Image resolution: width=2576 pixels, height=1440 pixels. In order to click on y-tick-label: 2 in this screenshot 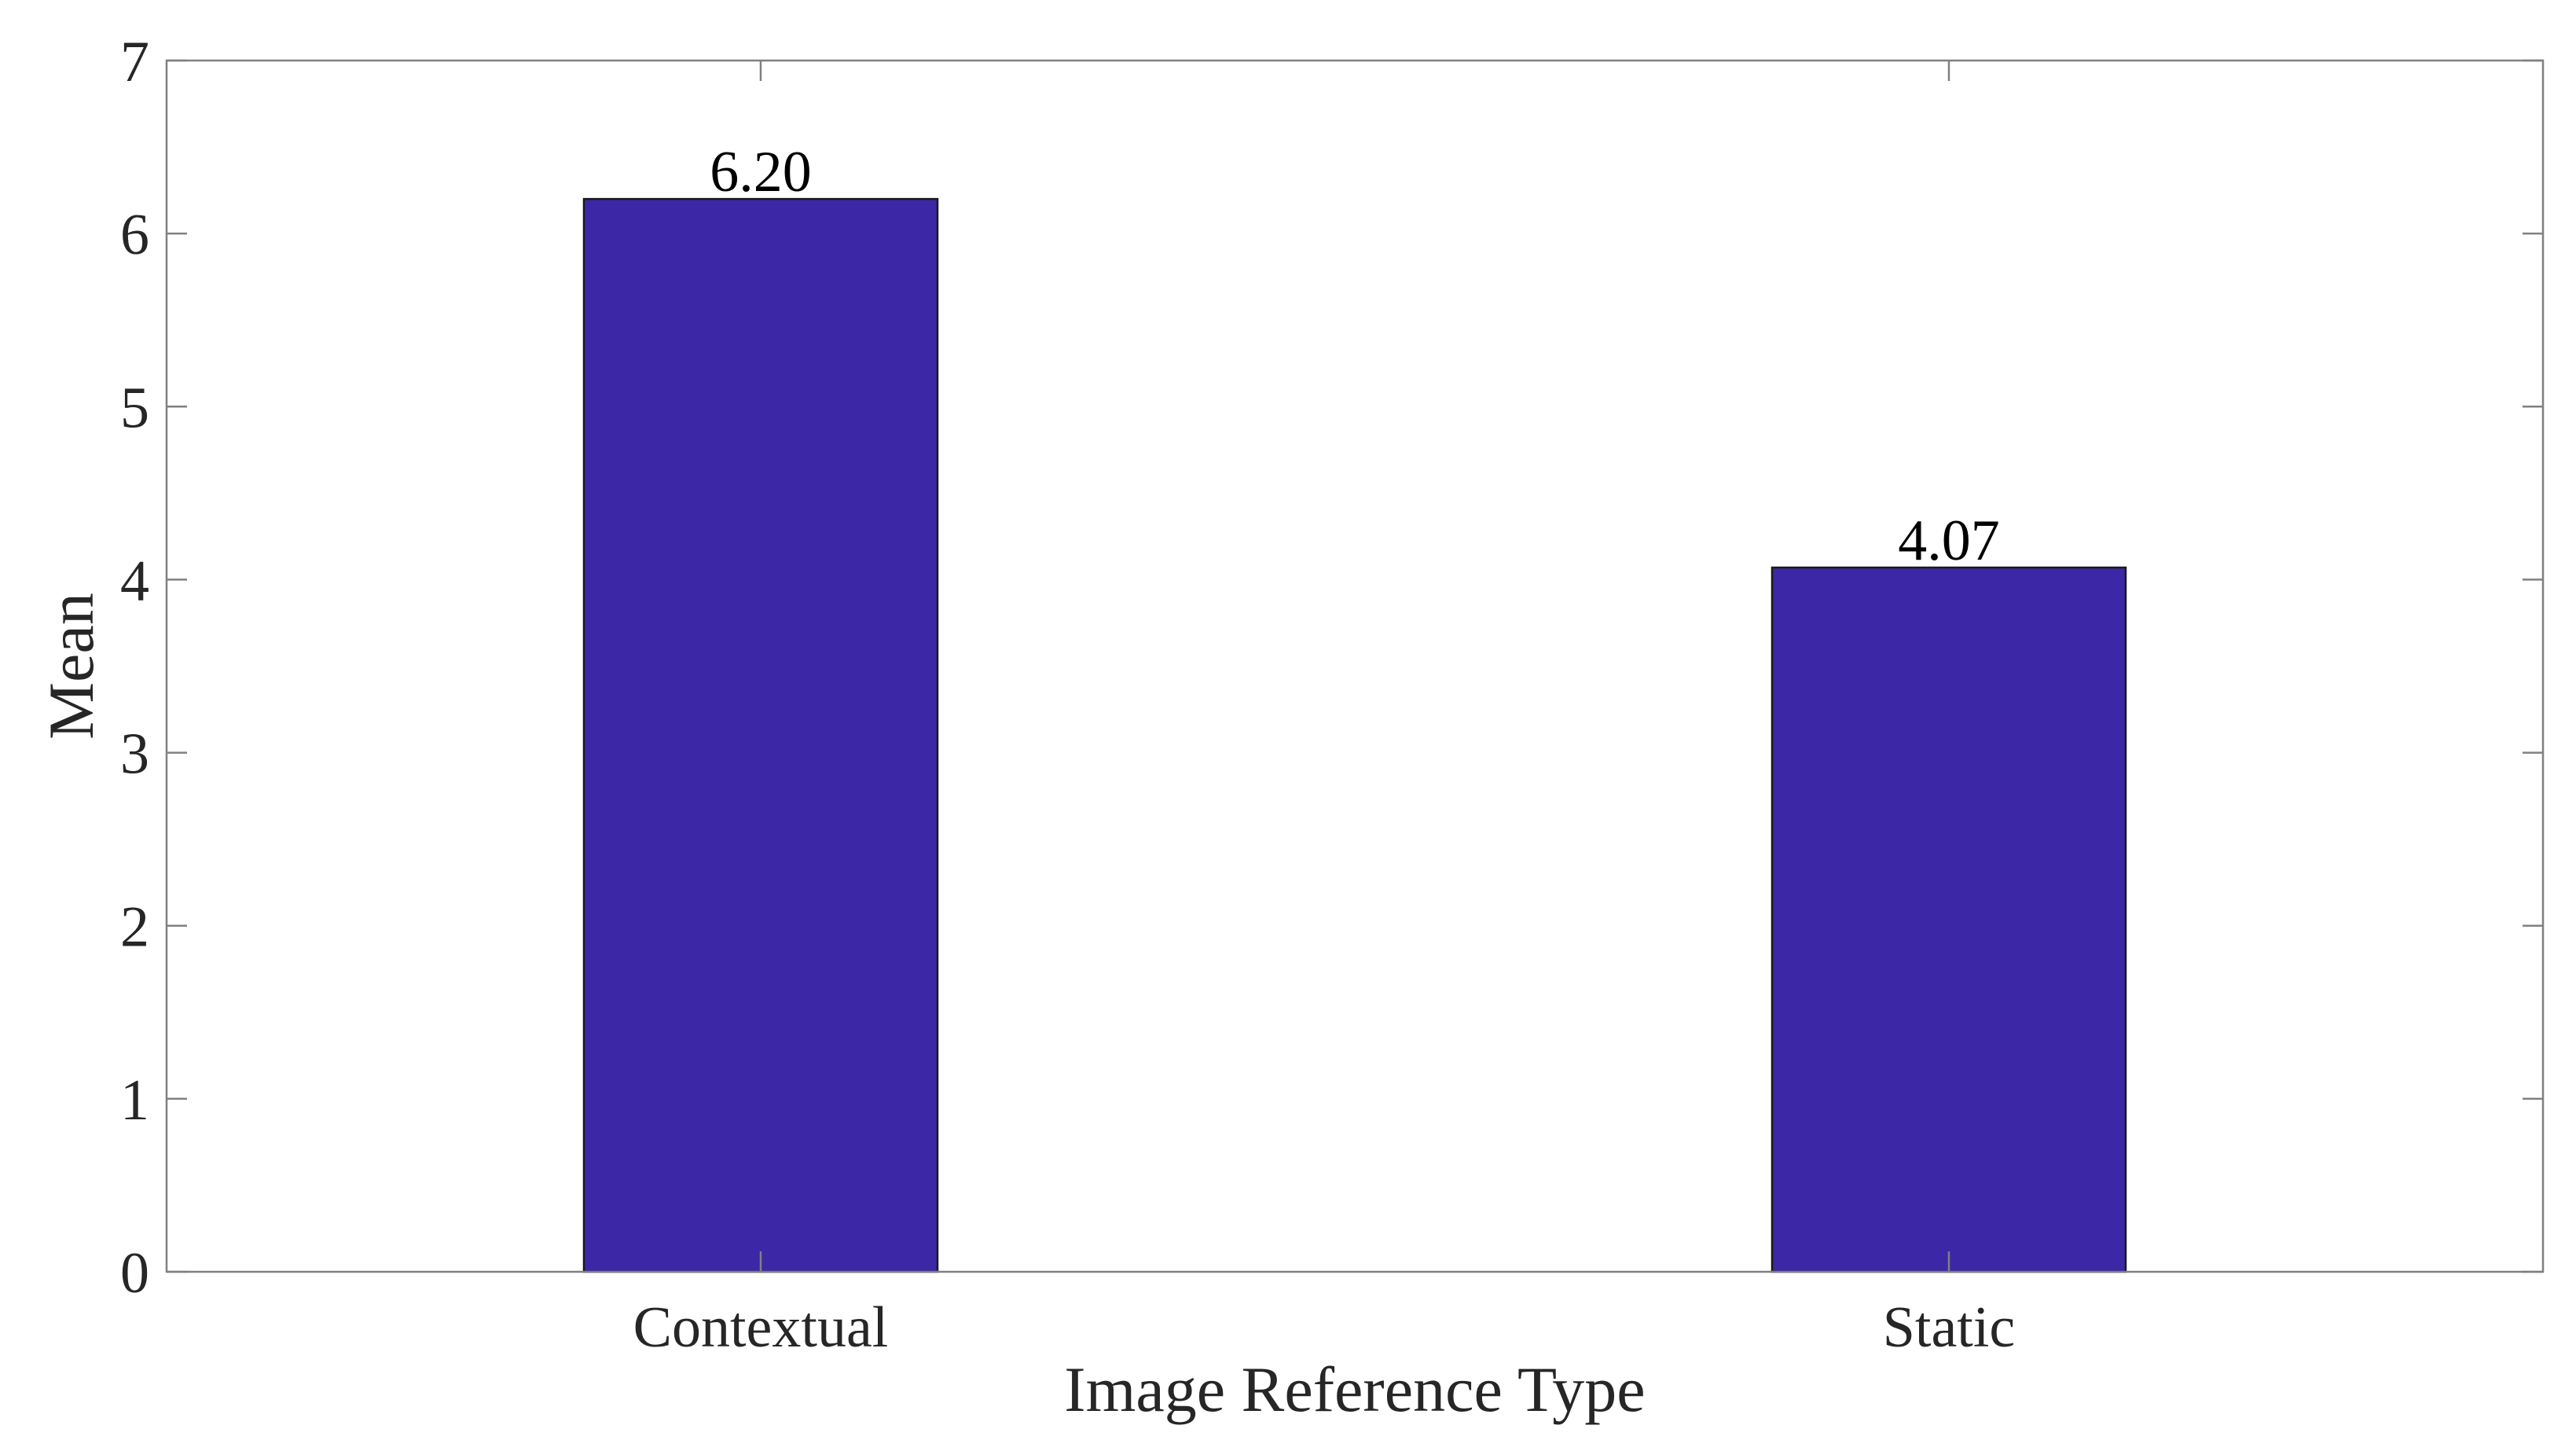, I will do `click(134, 927)`.